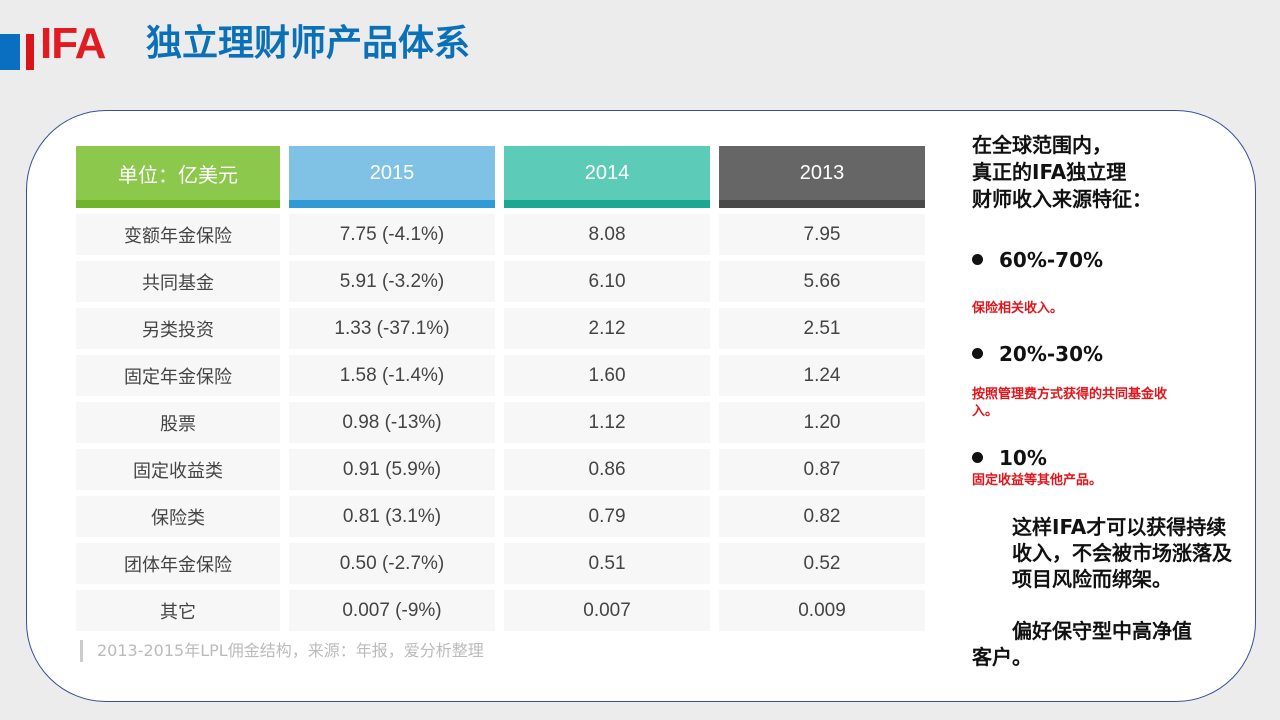 The height and width of the screenshot is (720, 1280). I want to click on value-cell: 0.98 (-13%), so click(392, 422).